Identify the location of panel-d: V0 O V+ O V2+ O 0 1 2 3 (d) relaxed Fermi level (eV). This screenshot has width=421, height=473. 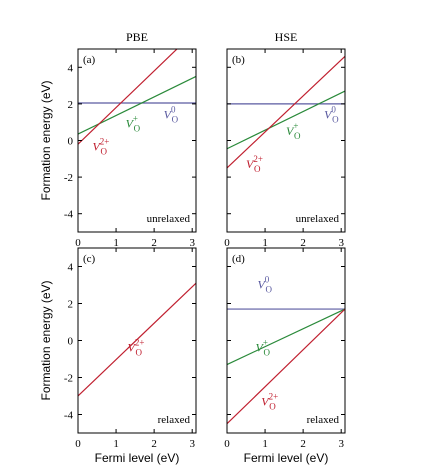
(285, 356).